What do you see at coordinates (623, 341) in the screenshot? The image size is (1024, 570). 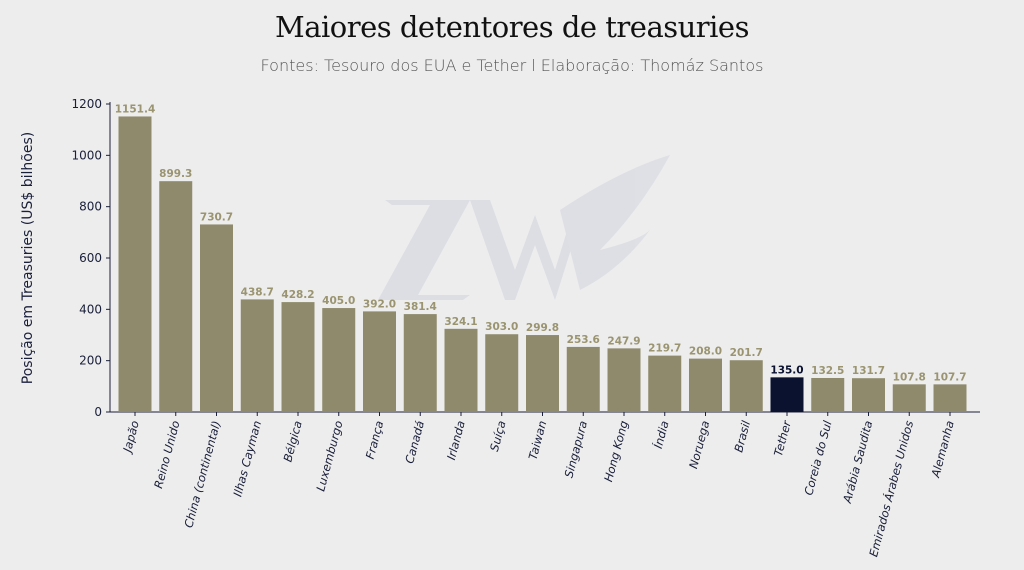 I see `data-label: 247.9` at bounding box center [623, 341].